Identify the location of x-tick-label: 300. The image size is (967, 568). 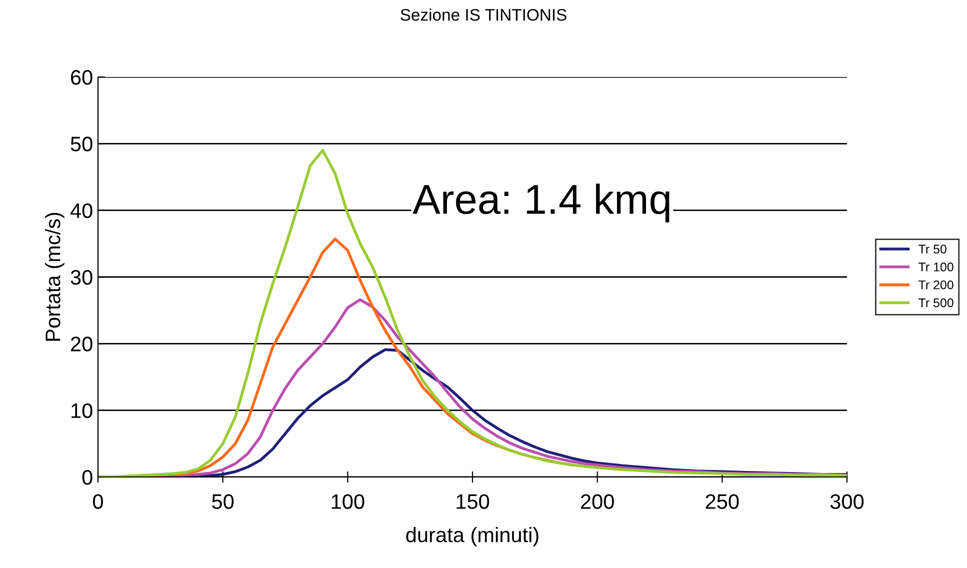
(847, 501).